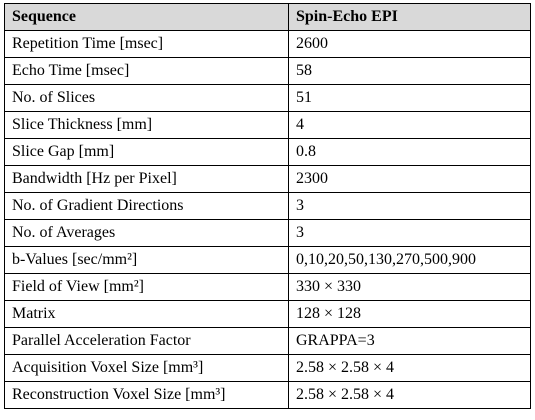 This screenshot has height=420, width=535. I want to click on parameter-value: 4, so click(409, 125).